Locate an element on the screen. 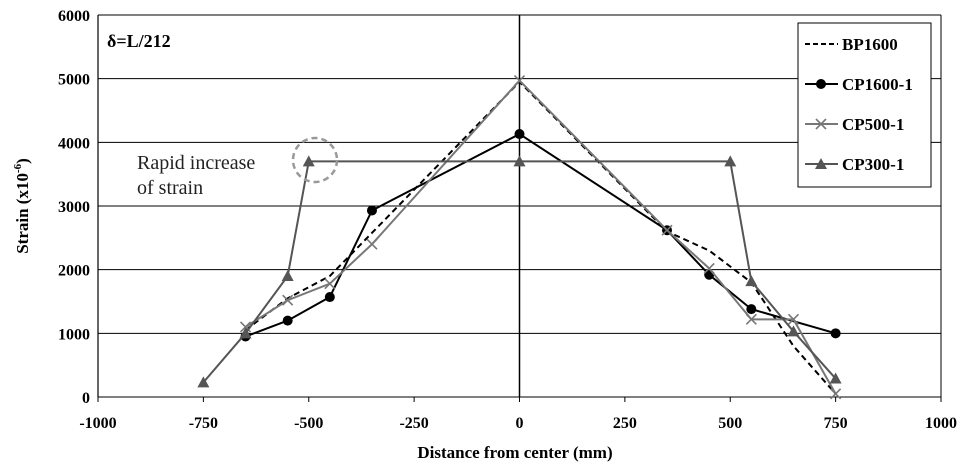 The image size is (966, 468). annotation-line-2: of strain is located at coordinates (170, 188).